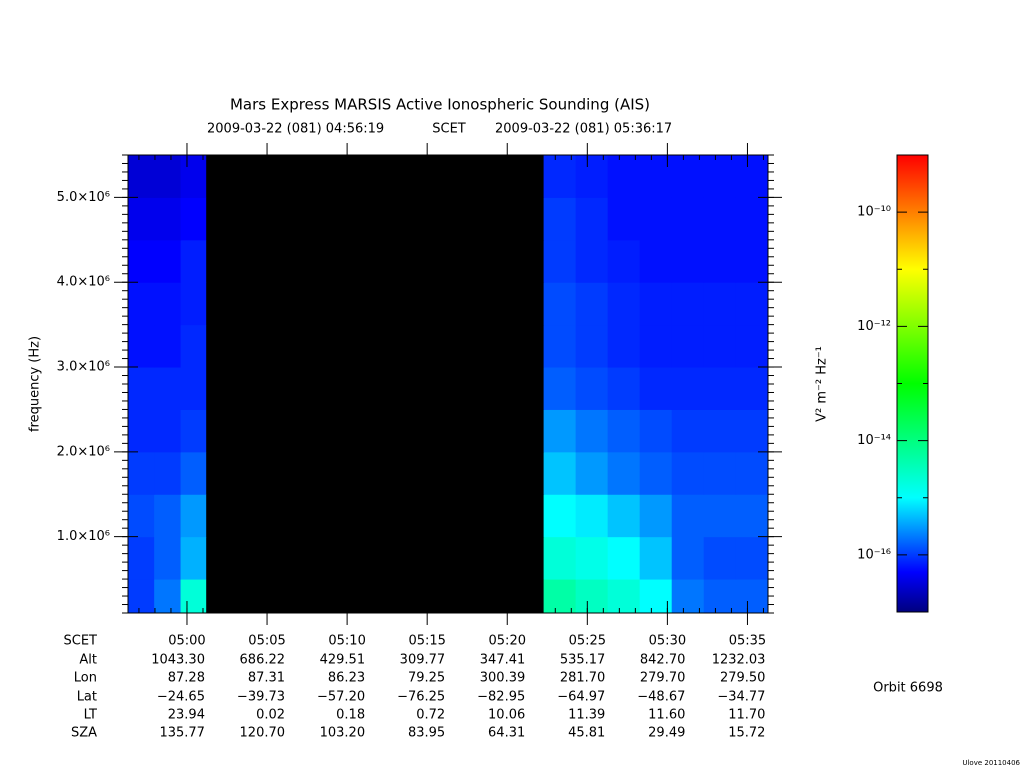  I want to click on x-tick-label: 05:15, so click(426, 641).